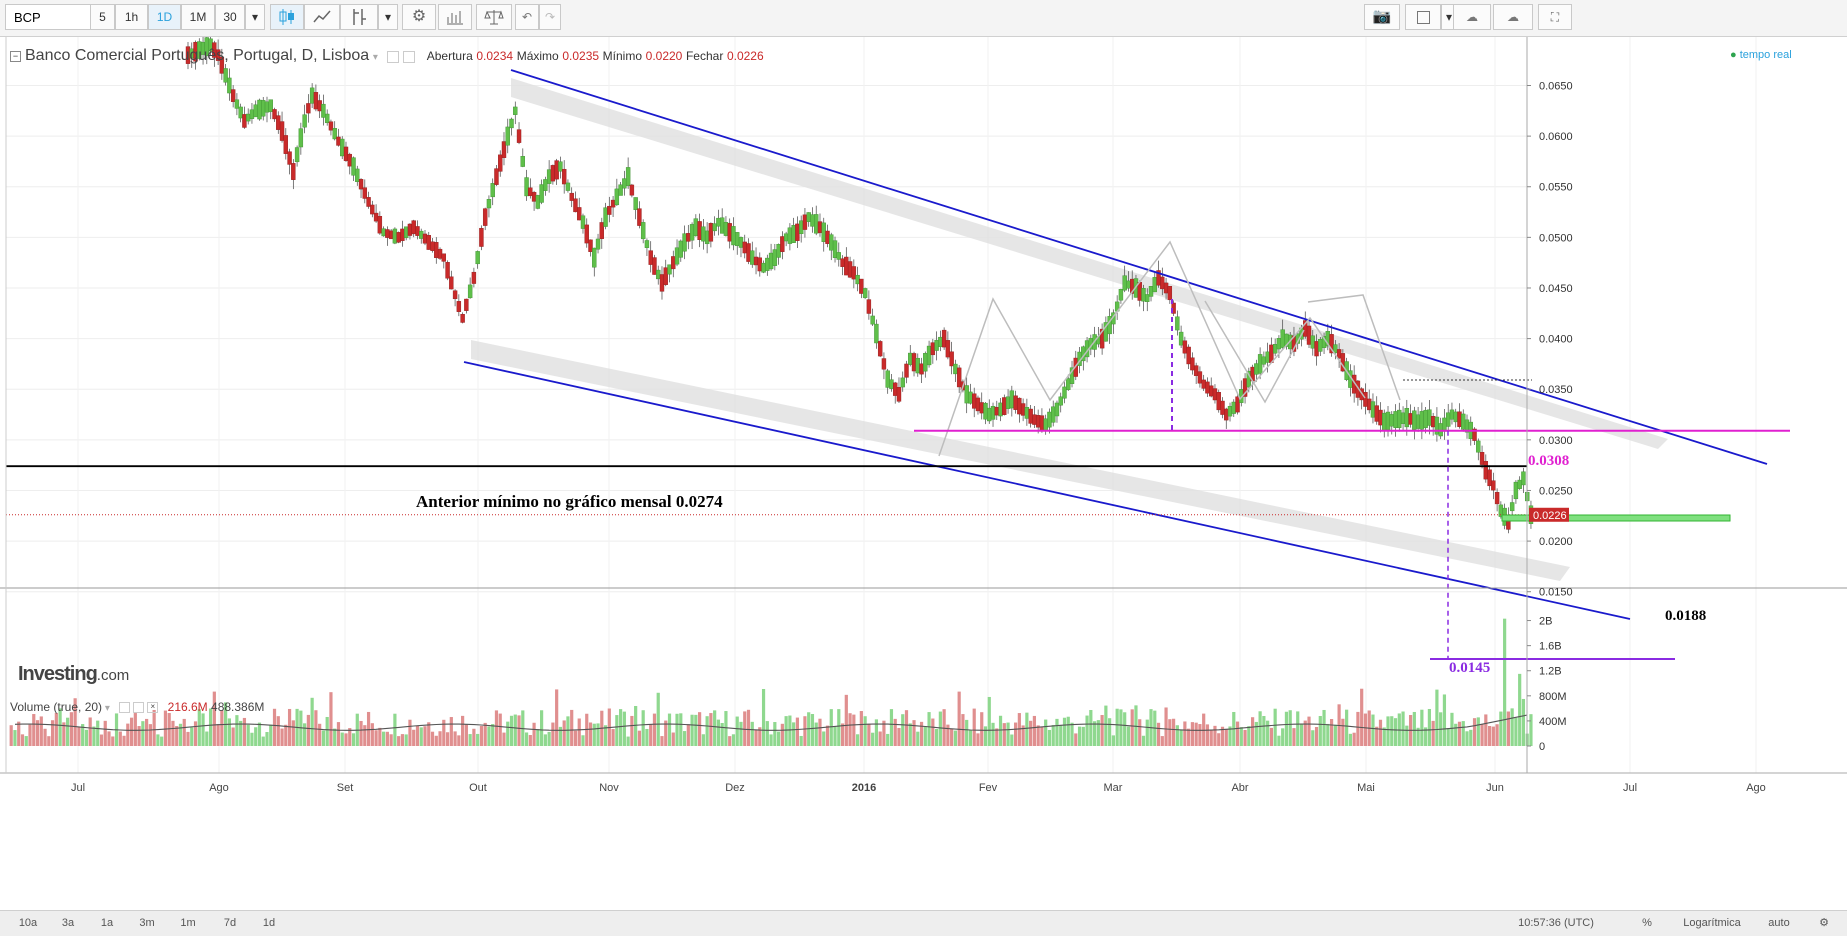 The width and height of the screenshot is (1847, 936). I want to click on close-icon: ×, so click(153, 708).